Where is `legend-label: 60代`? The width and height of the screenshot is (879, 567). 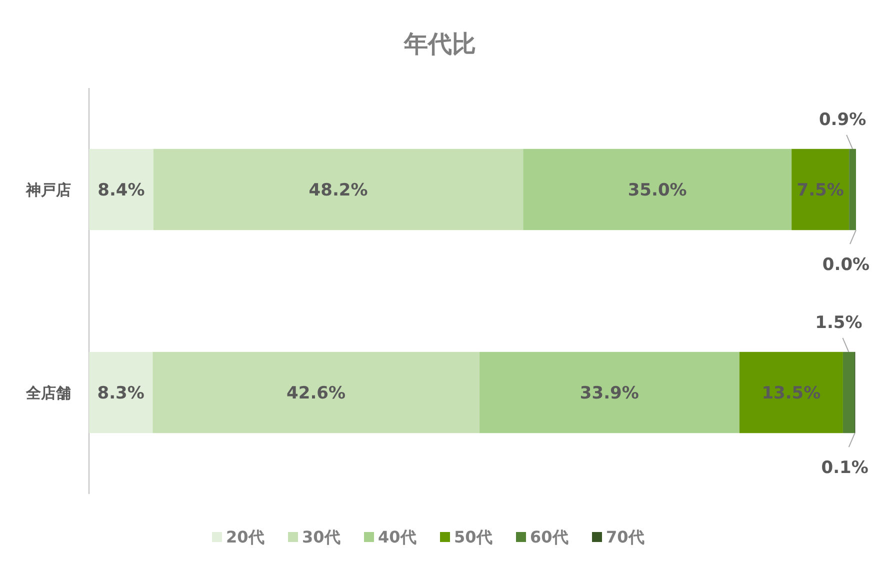 legend-label: 60代 is located at coordinates (549, 537).